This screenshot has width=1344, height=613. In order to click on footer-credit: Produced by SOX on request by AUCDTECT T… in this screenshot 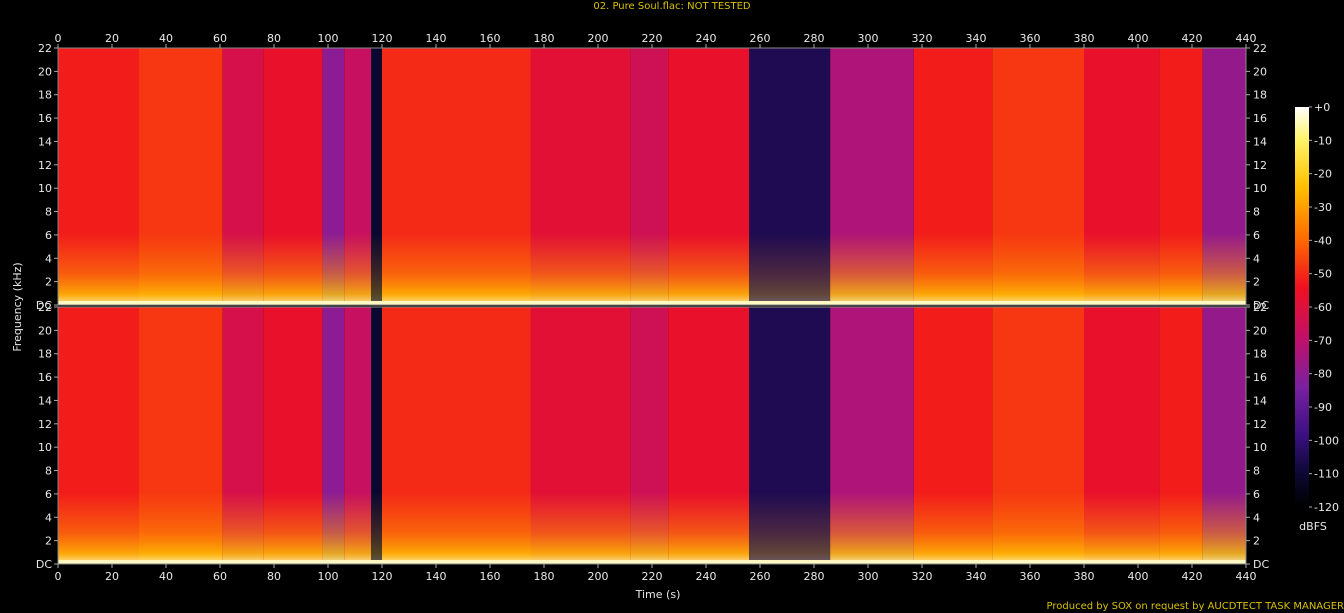, I will do `click(1195, 606)`.